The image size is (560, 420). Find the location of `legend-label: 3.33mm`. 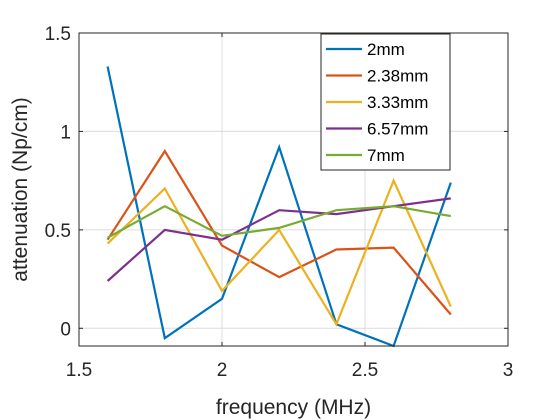

legend-label: 3.33mm is located at coordinates (397, 102).